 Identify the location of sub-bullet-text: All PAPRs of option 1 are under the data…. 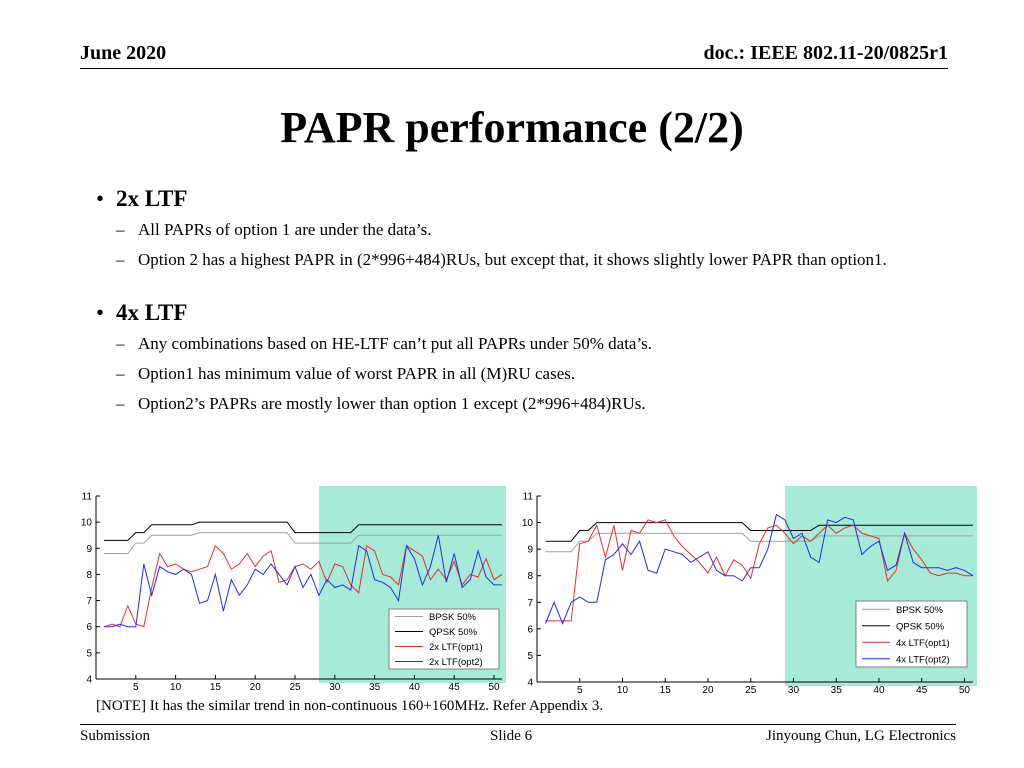
(285, 229).